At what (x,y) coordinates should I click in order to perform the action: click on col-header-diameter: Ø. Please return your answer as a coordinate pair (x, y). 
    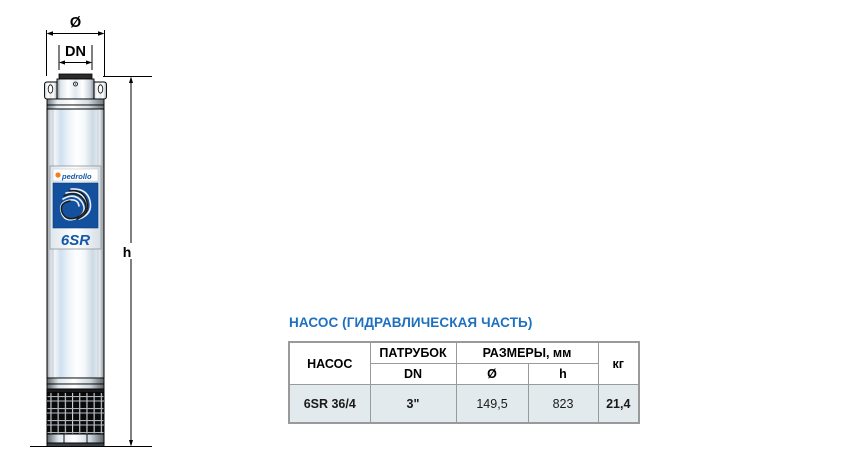
    Looking at the image, I should click on (492, 374).